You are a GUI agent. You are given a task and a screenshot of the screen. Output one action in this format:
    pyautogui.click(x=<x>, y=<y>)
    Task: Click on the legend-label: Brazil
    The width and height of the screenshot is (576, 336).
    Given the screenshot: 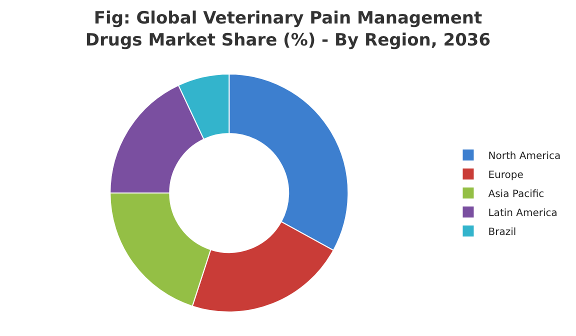 What is the action you would take?
    pyautogui.click(x=502, y=232)
    